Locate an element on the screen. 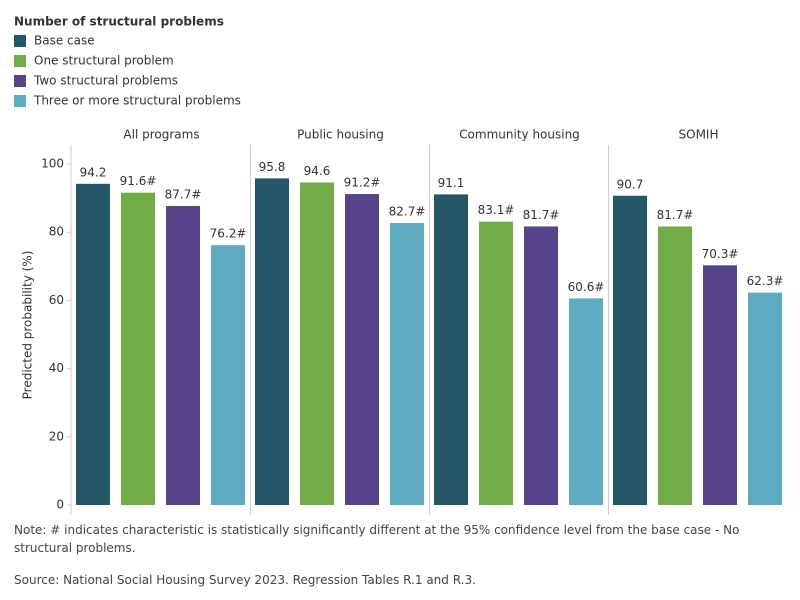 The height and width of the screenshot is (600, 800). y-tick-label: 60 is located at coordinates (56, 300).